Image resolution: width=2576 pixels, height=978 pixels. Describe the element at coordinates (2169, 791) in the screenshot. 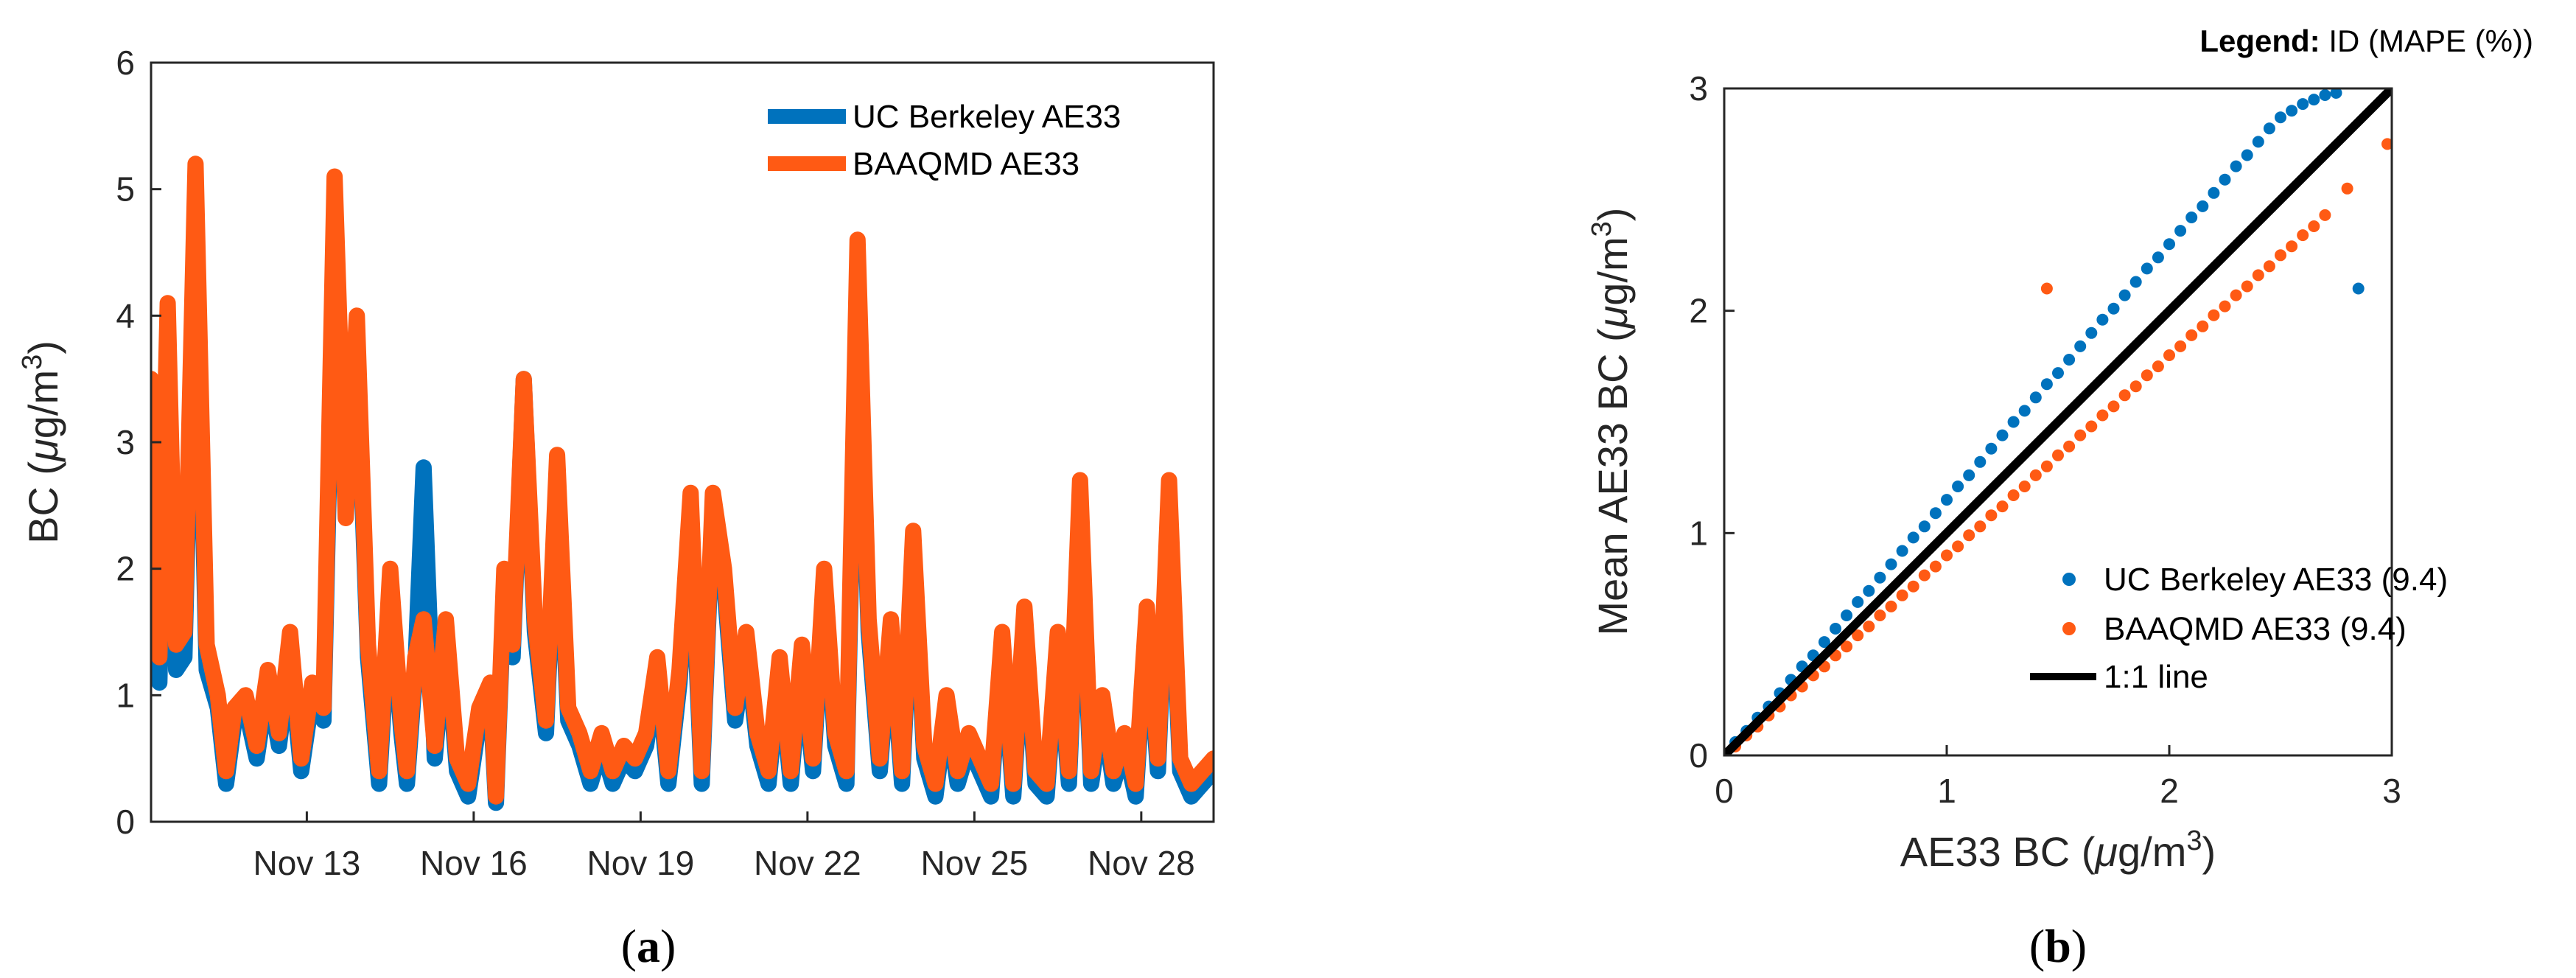

I see `x-tick-label-b: 2` at that location.